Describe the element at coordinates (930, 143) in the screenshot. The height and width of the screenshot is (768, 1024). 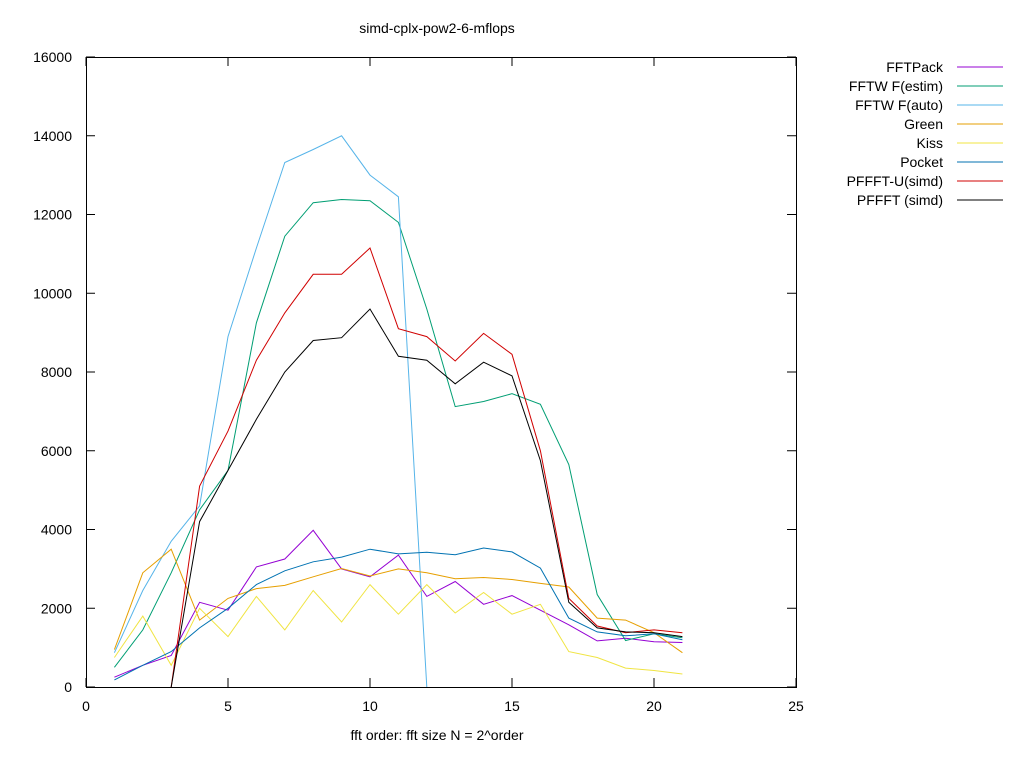
I see `legend-label: Kiss` at that location.